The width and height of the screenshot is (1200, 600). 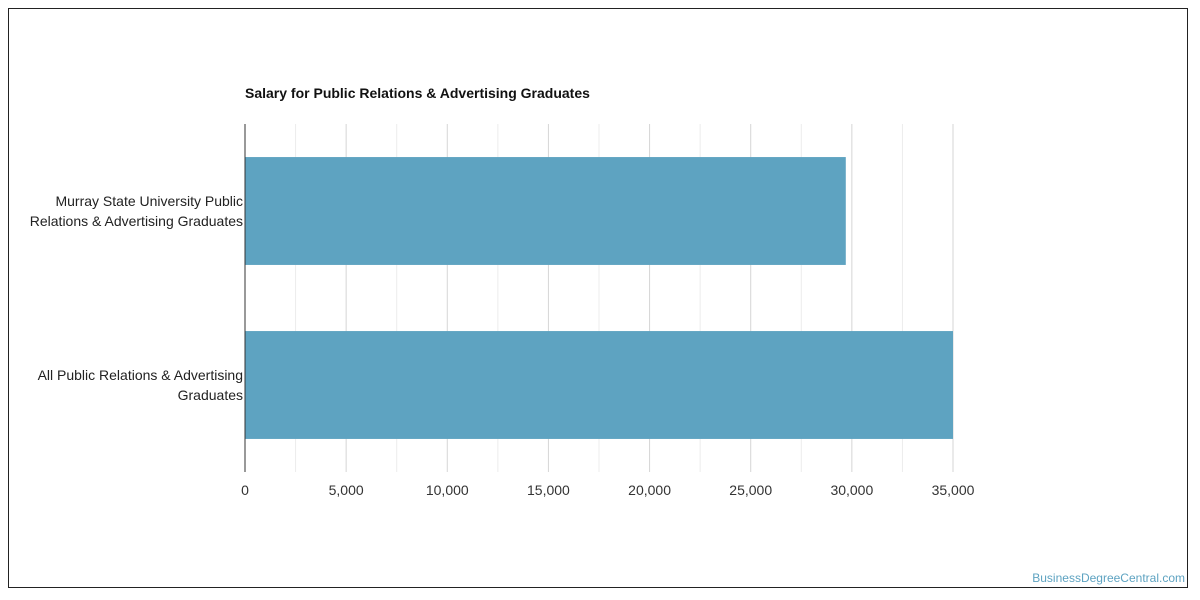 What do you see at coordinates (548, 490) in the screenshot?
I see `x-tick-label: 15,000` at bounding box center [548, 490].